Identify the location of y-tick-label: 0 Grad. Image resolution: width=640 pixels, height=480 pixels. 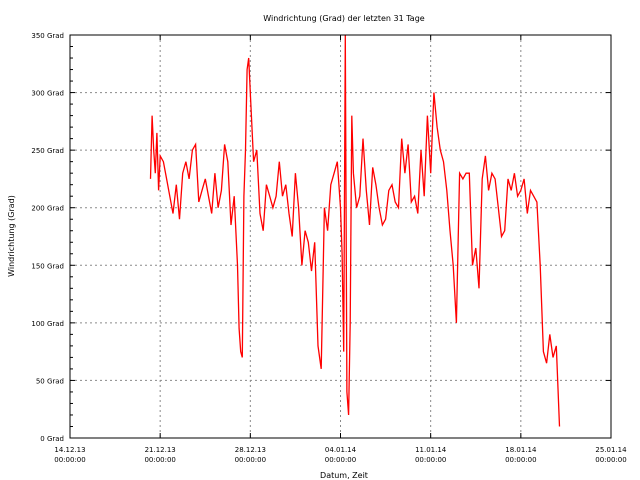
(52, 439).